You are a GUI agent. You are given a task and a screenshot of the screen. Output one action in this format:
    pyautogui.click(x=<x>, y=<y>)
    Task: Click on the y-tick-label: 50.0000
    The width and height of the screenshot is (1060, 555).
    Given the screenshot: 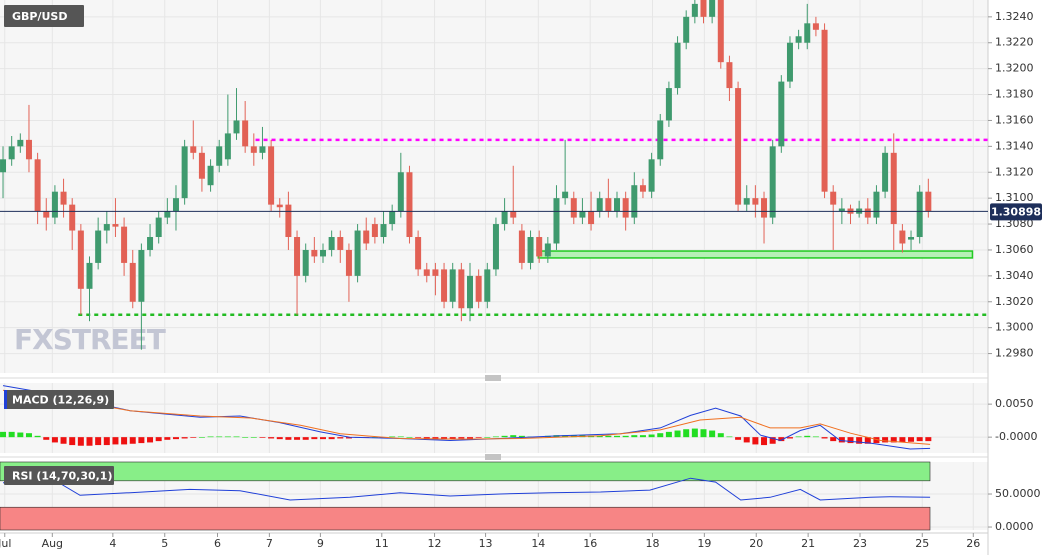 What is the action you would take?
    pyautogui.click(x=1018, y=493)
    